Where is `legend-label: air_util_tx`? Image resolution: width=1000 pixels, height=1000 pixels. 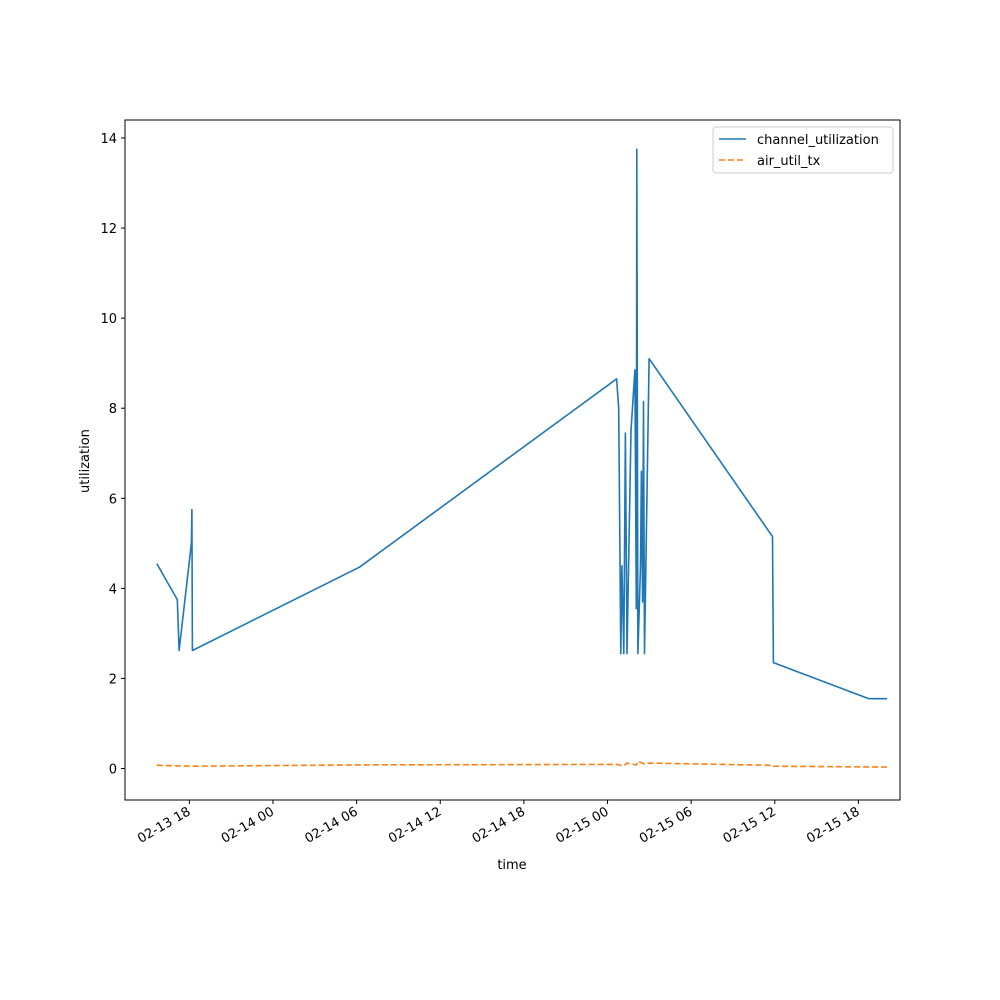
legend-label: air_util_tx is located at coordinates (789, 161).